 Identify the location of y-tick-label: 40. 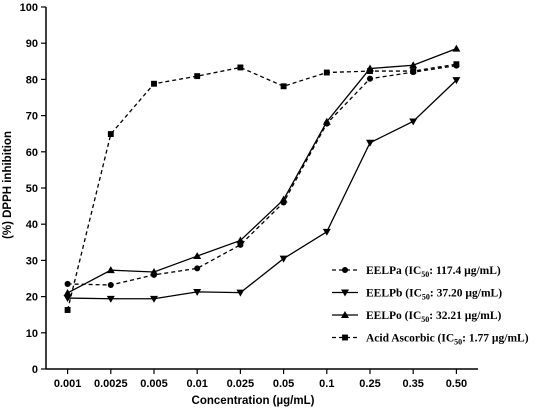
(32, 225).